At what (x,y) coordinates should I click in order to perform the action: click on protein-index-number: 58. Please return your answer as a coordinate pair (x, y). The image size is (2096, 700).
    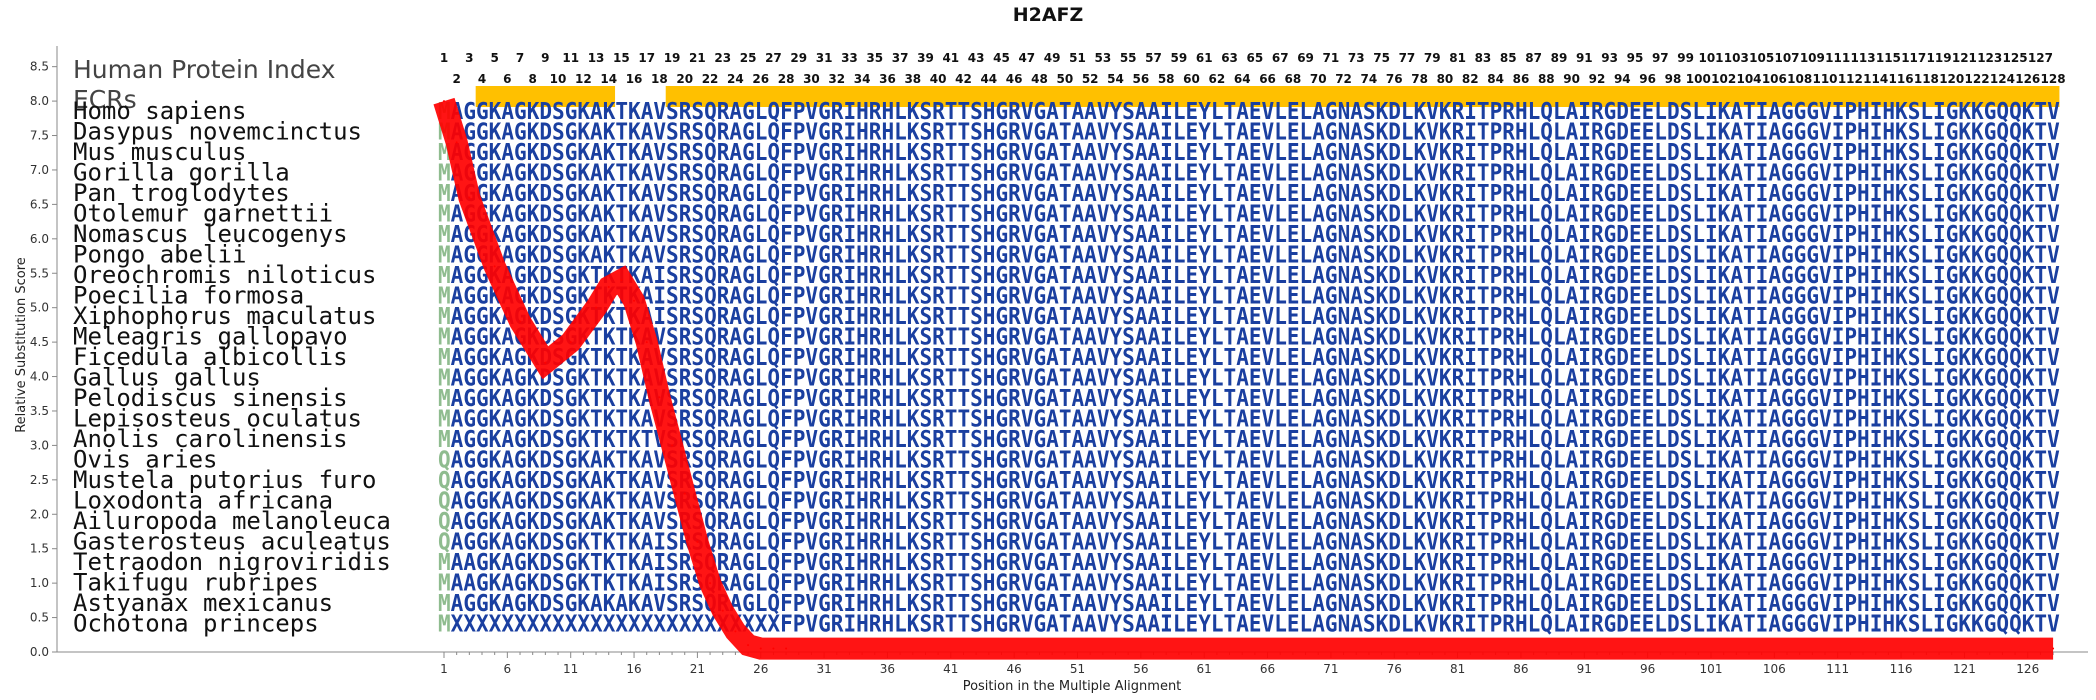
    Looking at the image, I should click on (1166, 79).